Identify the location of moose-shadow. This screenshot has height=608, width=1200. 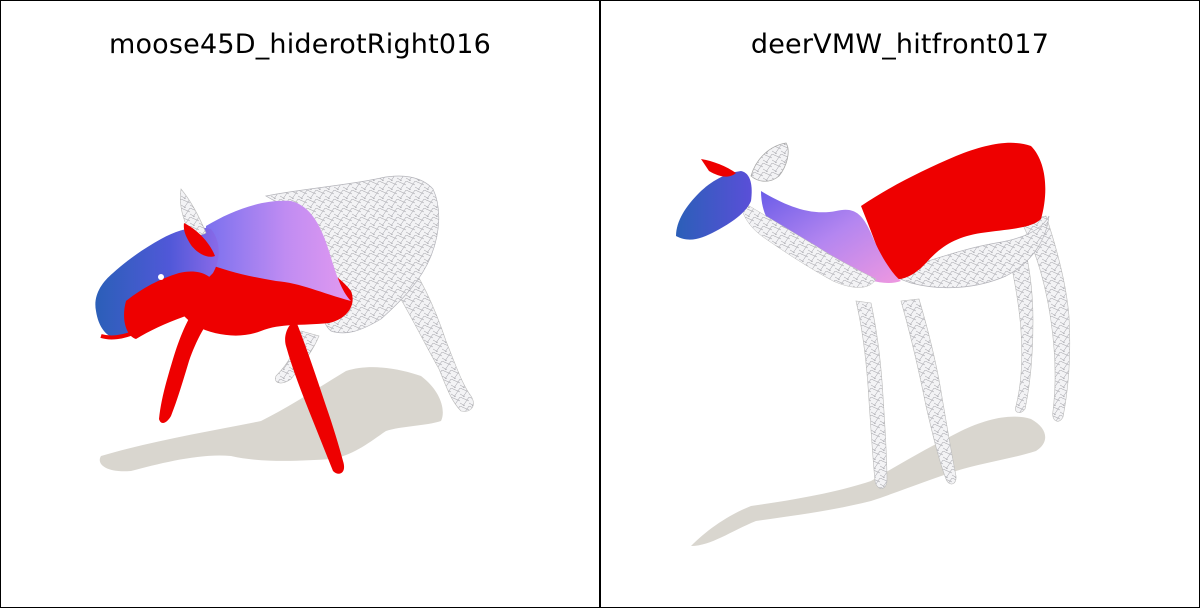
(271, 419).